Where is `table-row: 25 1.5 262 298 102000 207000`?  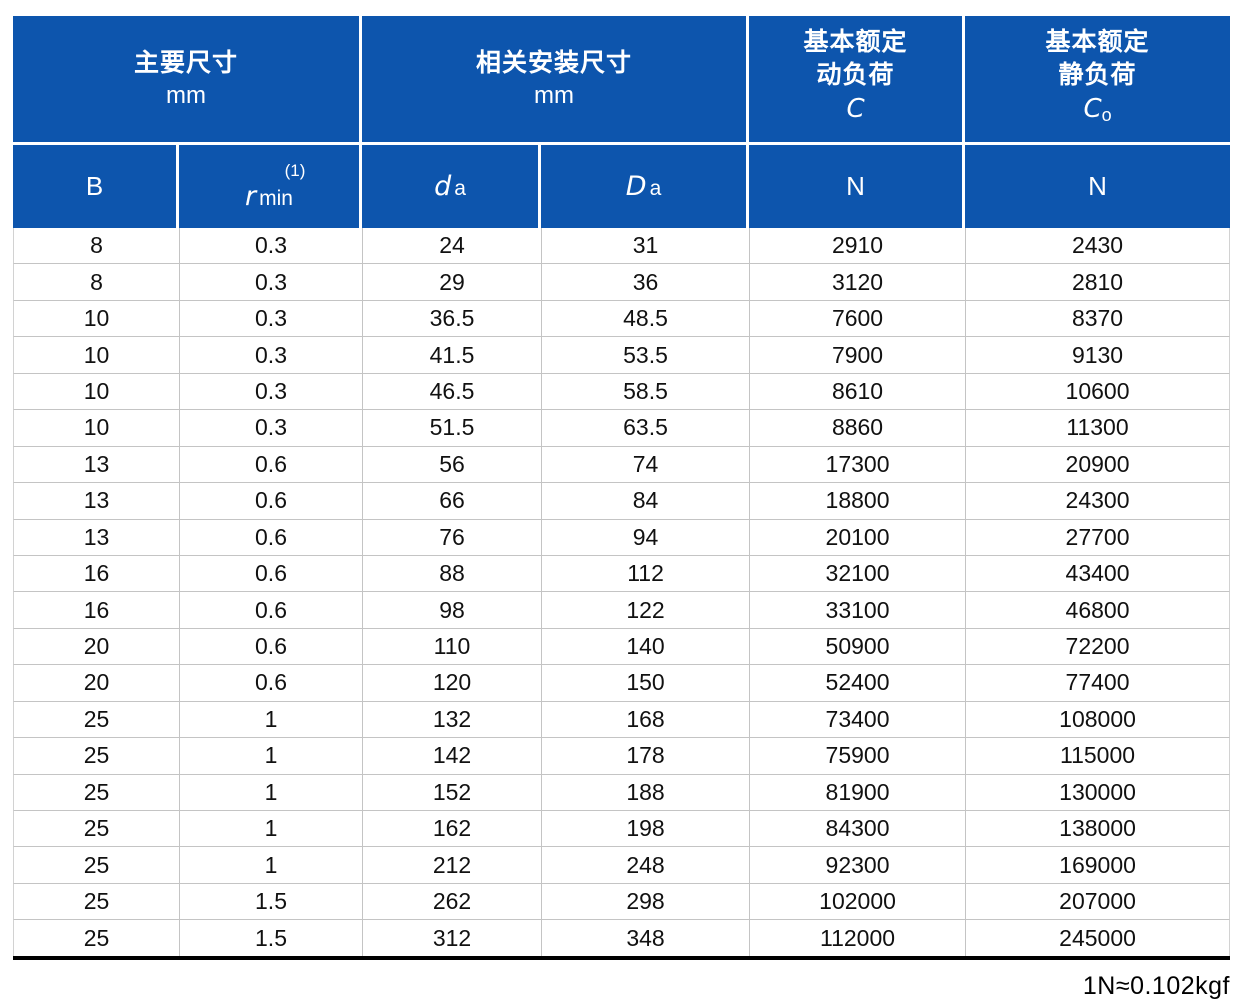 table-row: 25 1.5 262 298 102000 207000 is located at coordinates (622, 901).